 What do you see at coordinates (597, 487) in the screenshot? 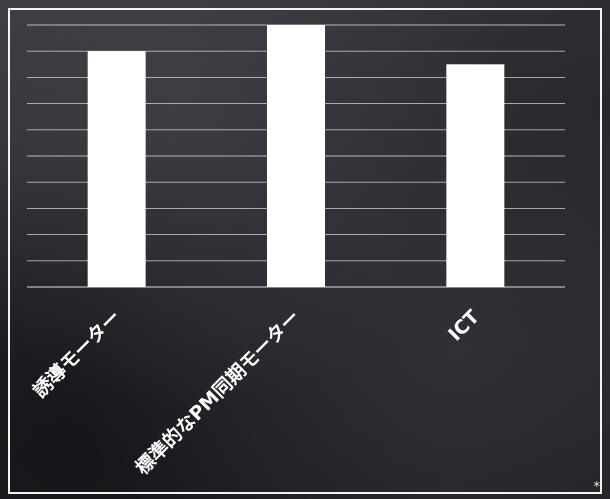
I see `footnote-marker: *` at bounding box center [597, 487].